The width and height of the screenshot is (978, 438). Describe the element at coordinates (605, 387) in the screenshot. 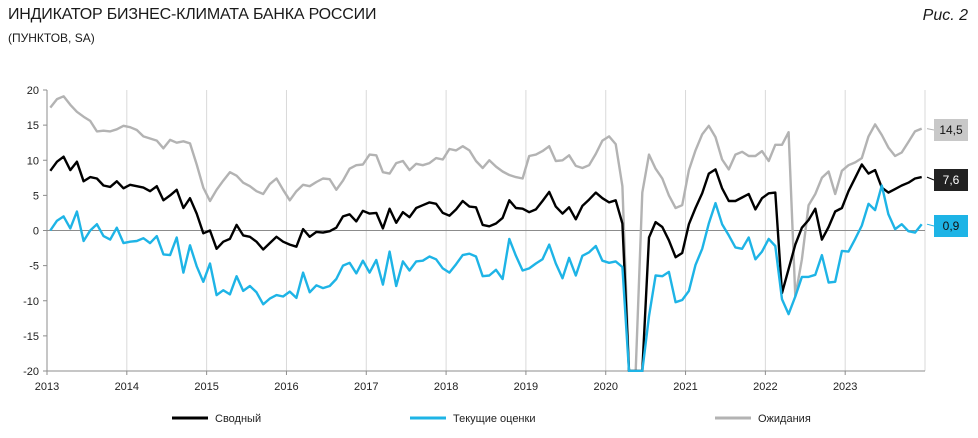

I see `x-tick-label: 2020` at that location.